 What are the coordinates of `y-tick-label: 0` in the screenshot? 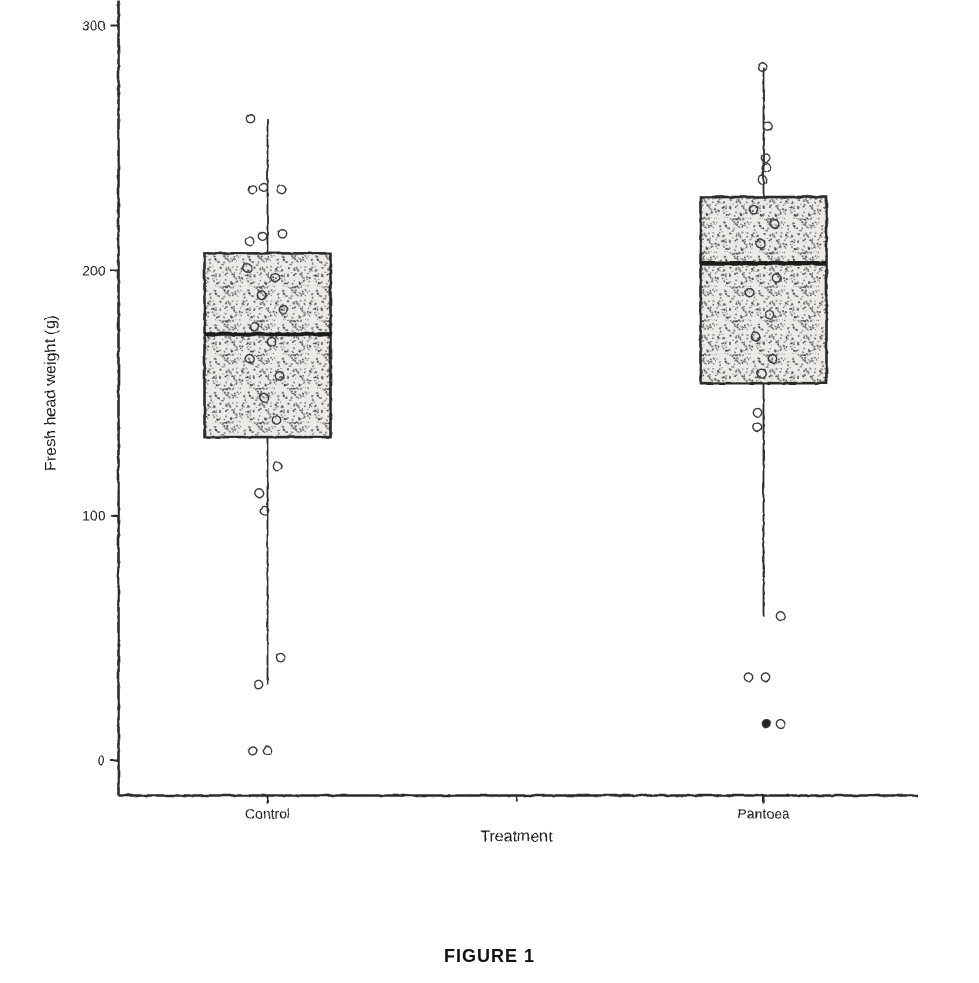 It's located at (101, 760).